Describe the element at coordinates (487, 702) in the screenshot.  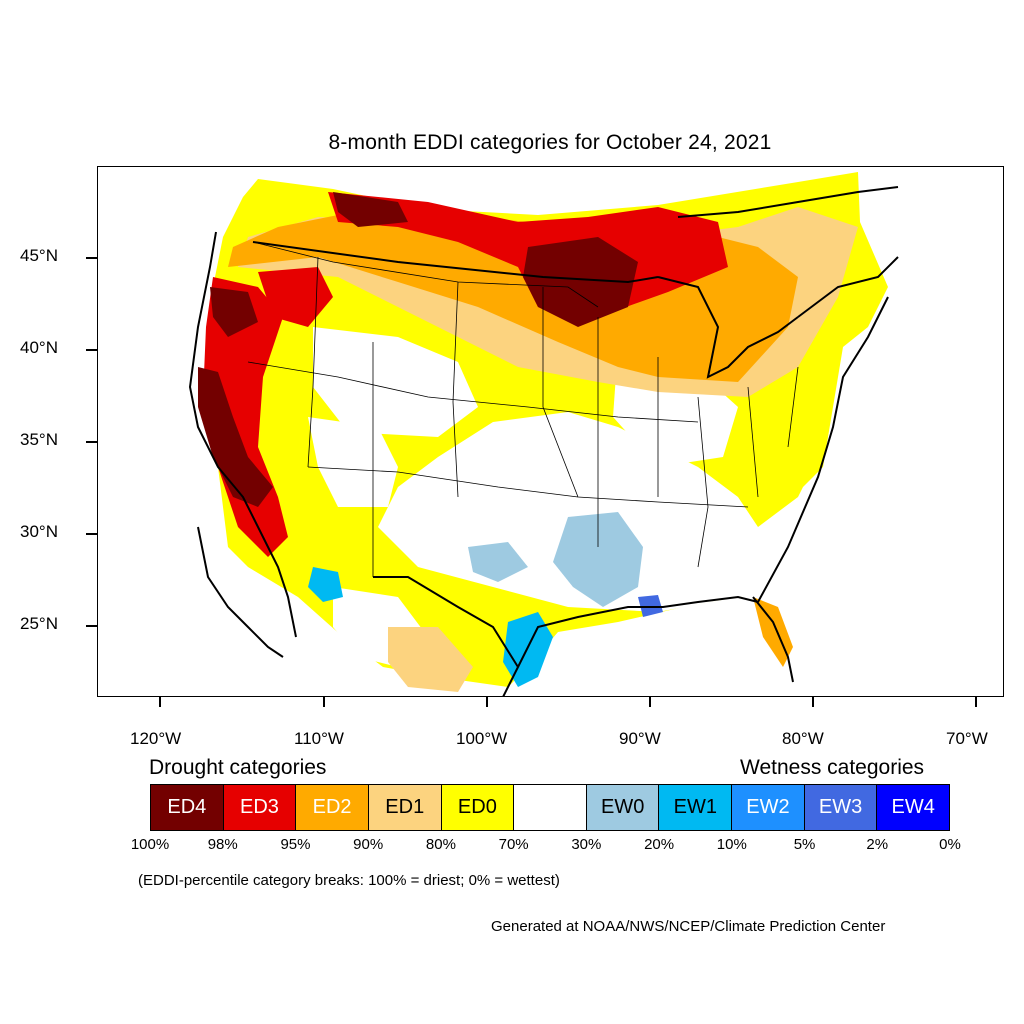
I see `lon-tick-100w` at that location.